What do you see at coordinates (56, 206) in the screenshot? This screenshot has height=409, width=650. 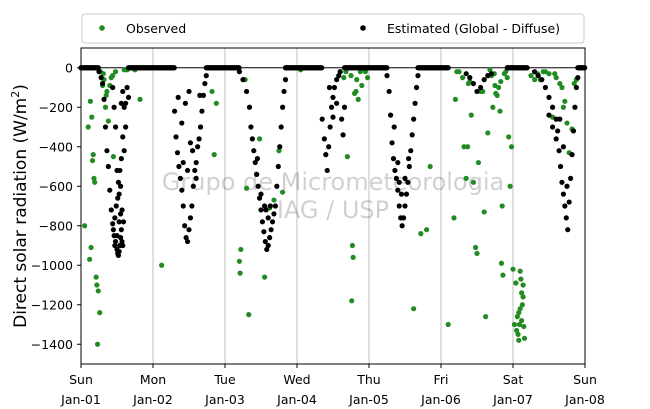 I see `y-axis: 0 −200 −400 −600 −800 −1000 −1200 −1400` at bounding box center [56, 206].